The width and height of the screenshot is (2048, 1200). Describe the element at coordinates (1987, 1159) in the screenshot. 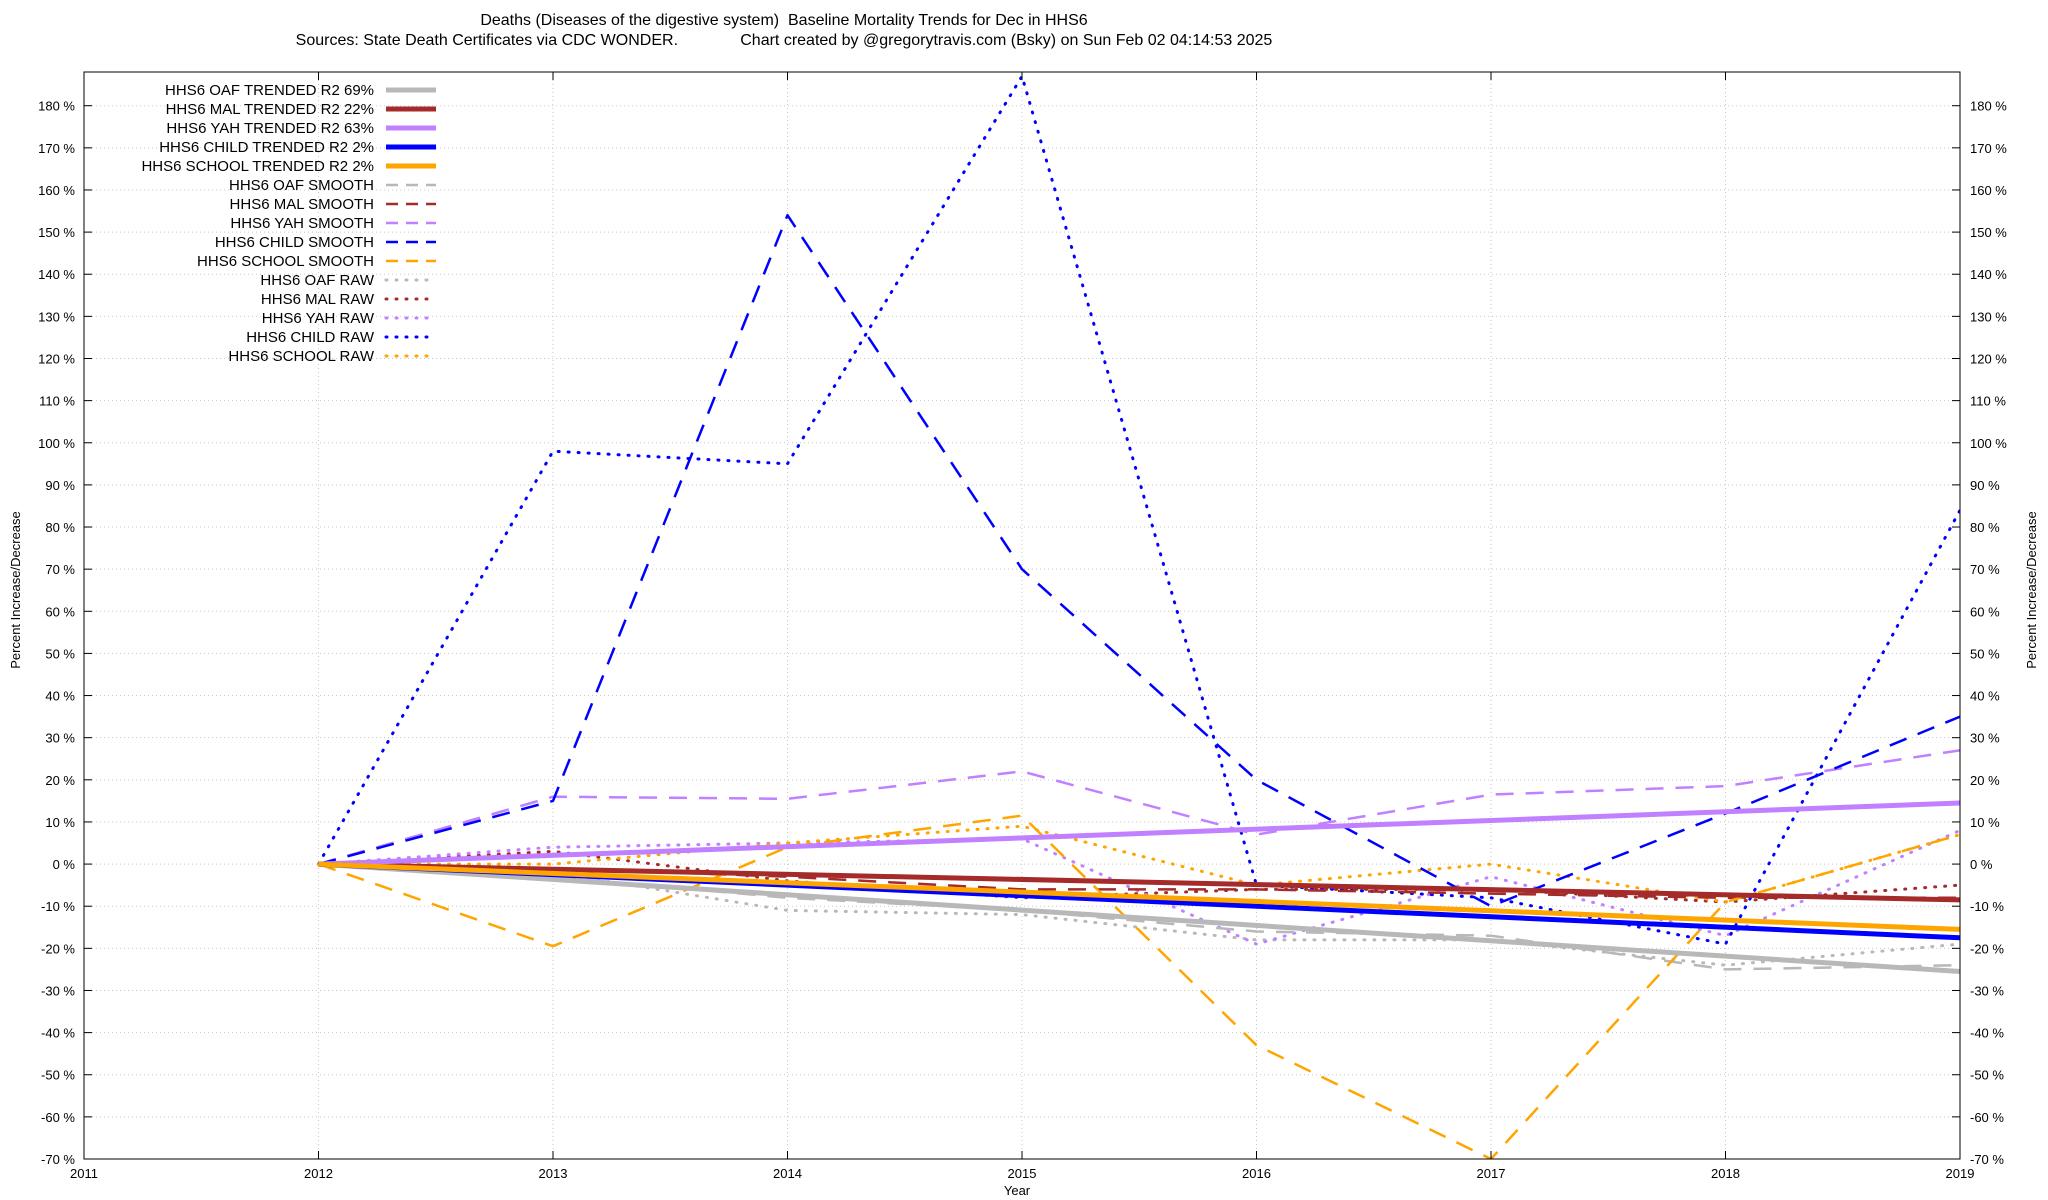

I see `y-tick-label-right: -70 %` at that location.